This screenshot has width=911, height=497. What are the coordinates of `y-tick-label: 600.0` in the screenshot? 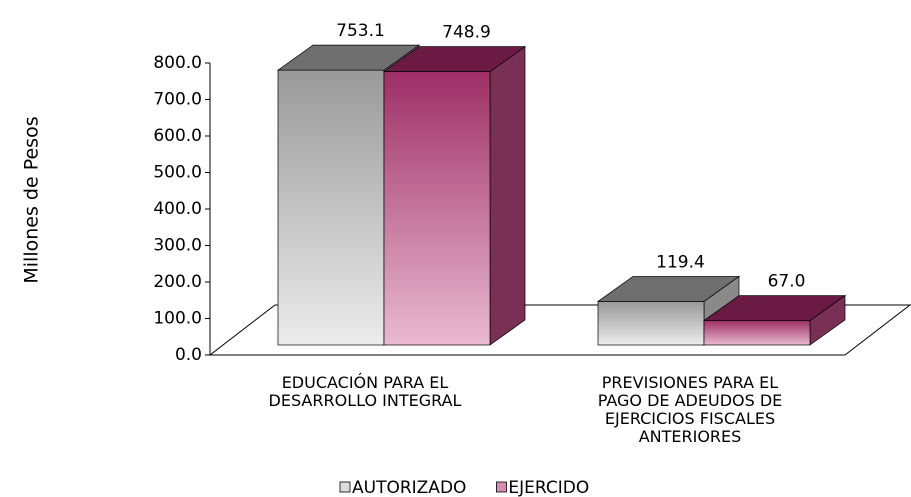 It's located at (177, 136).